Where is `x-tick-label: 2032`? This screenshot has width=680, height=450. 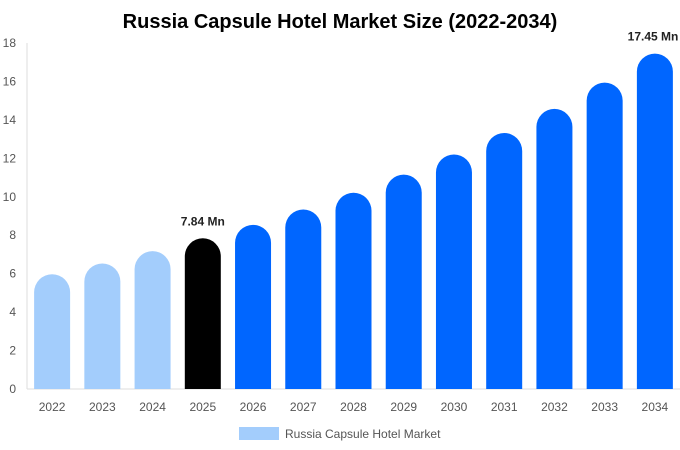 x-tick-label: 2032 is located at coordinates (554, 407).